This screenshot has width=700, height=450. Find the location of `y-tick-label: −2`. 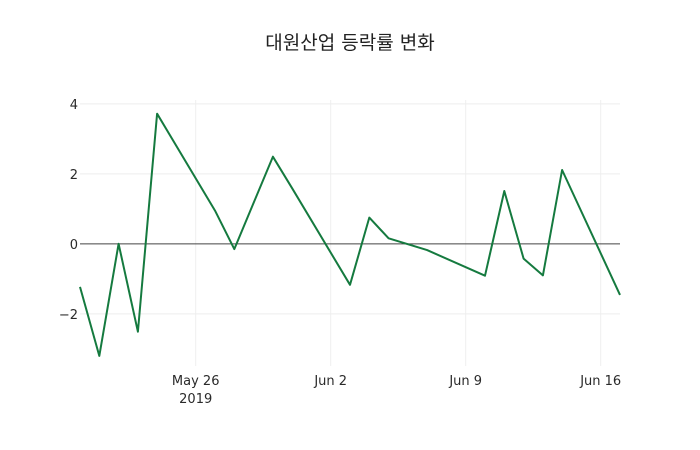

y-tick-label: −2 is located at coordinates (68, 315).